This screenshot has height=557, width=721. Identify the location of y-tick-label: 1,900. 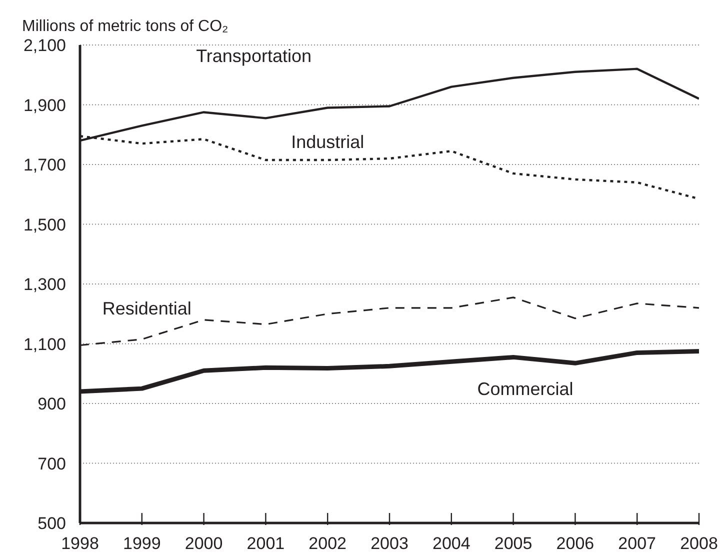
(44, 105).